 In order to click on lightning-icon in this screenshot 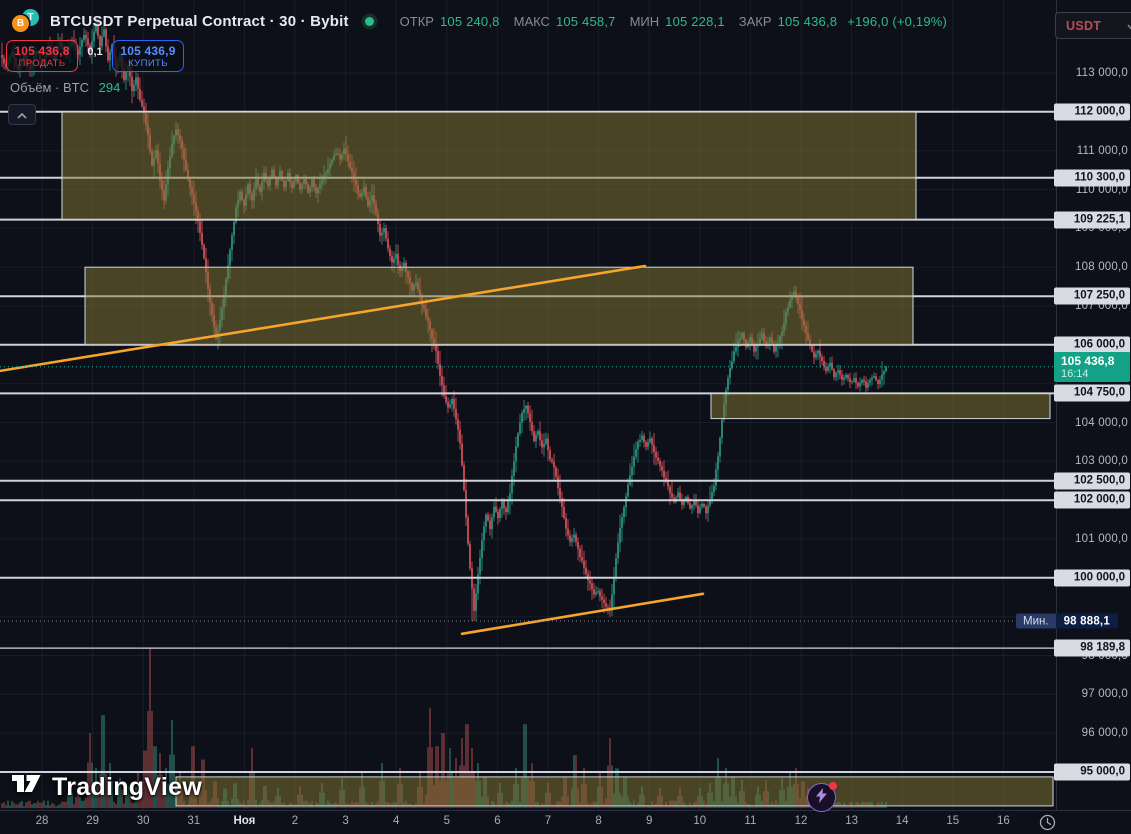, I will do `click(821, 797)`.